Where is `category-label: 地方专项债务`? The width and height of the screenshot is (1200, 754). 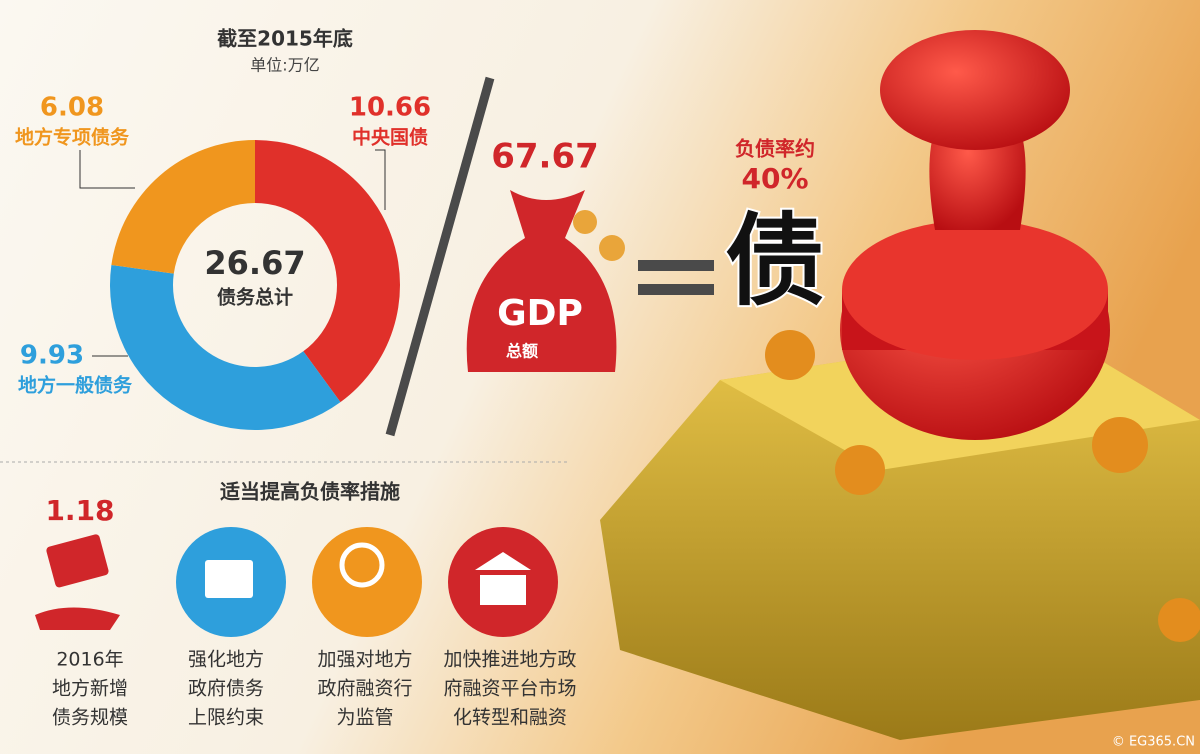
category-label: 地方专项债务 is located at coordinates (72, 137).